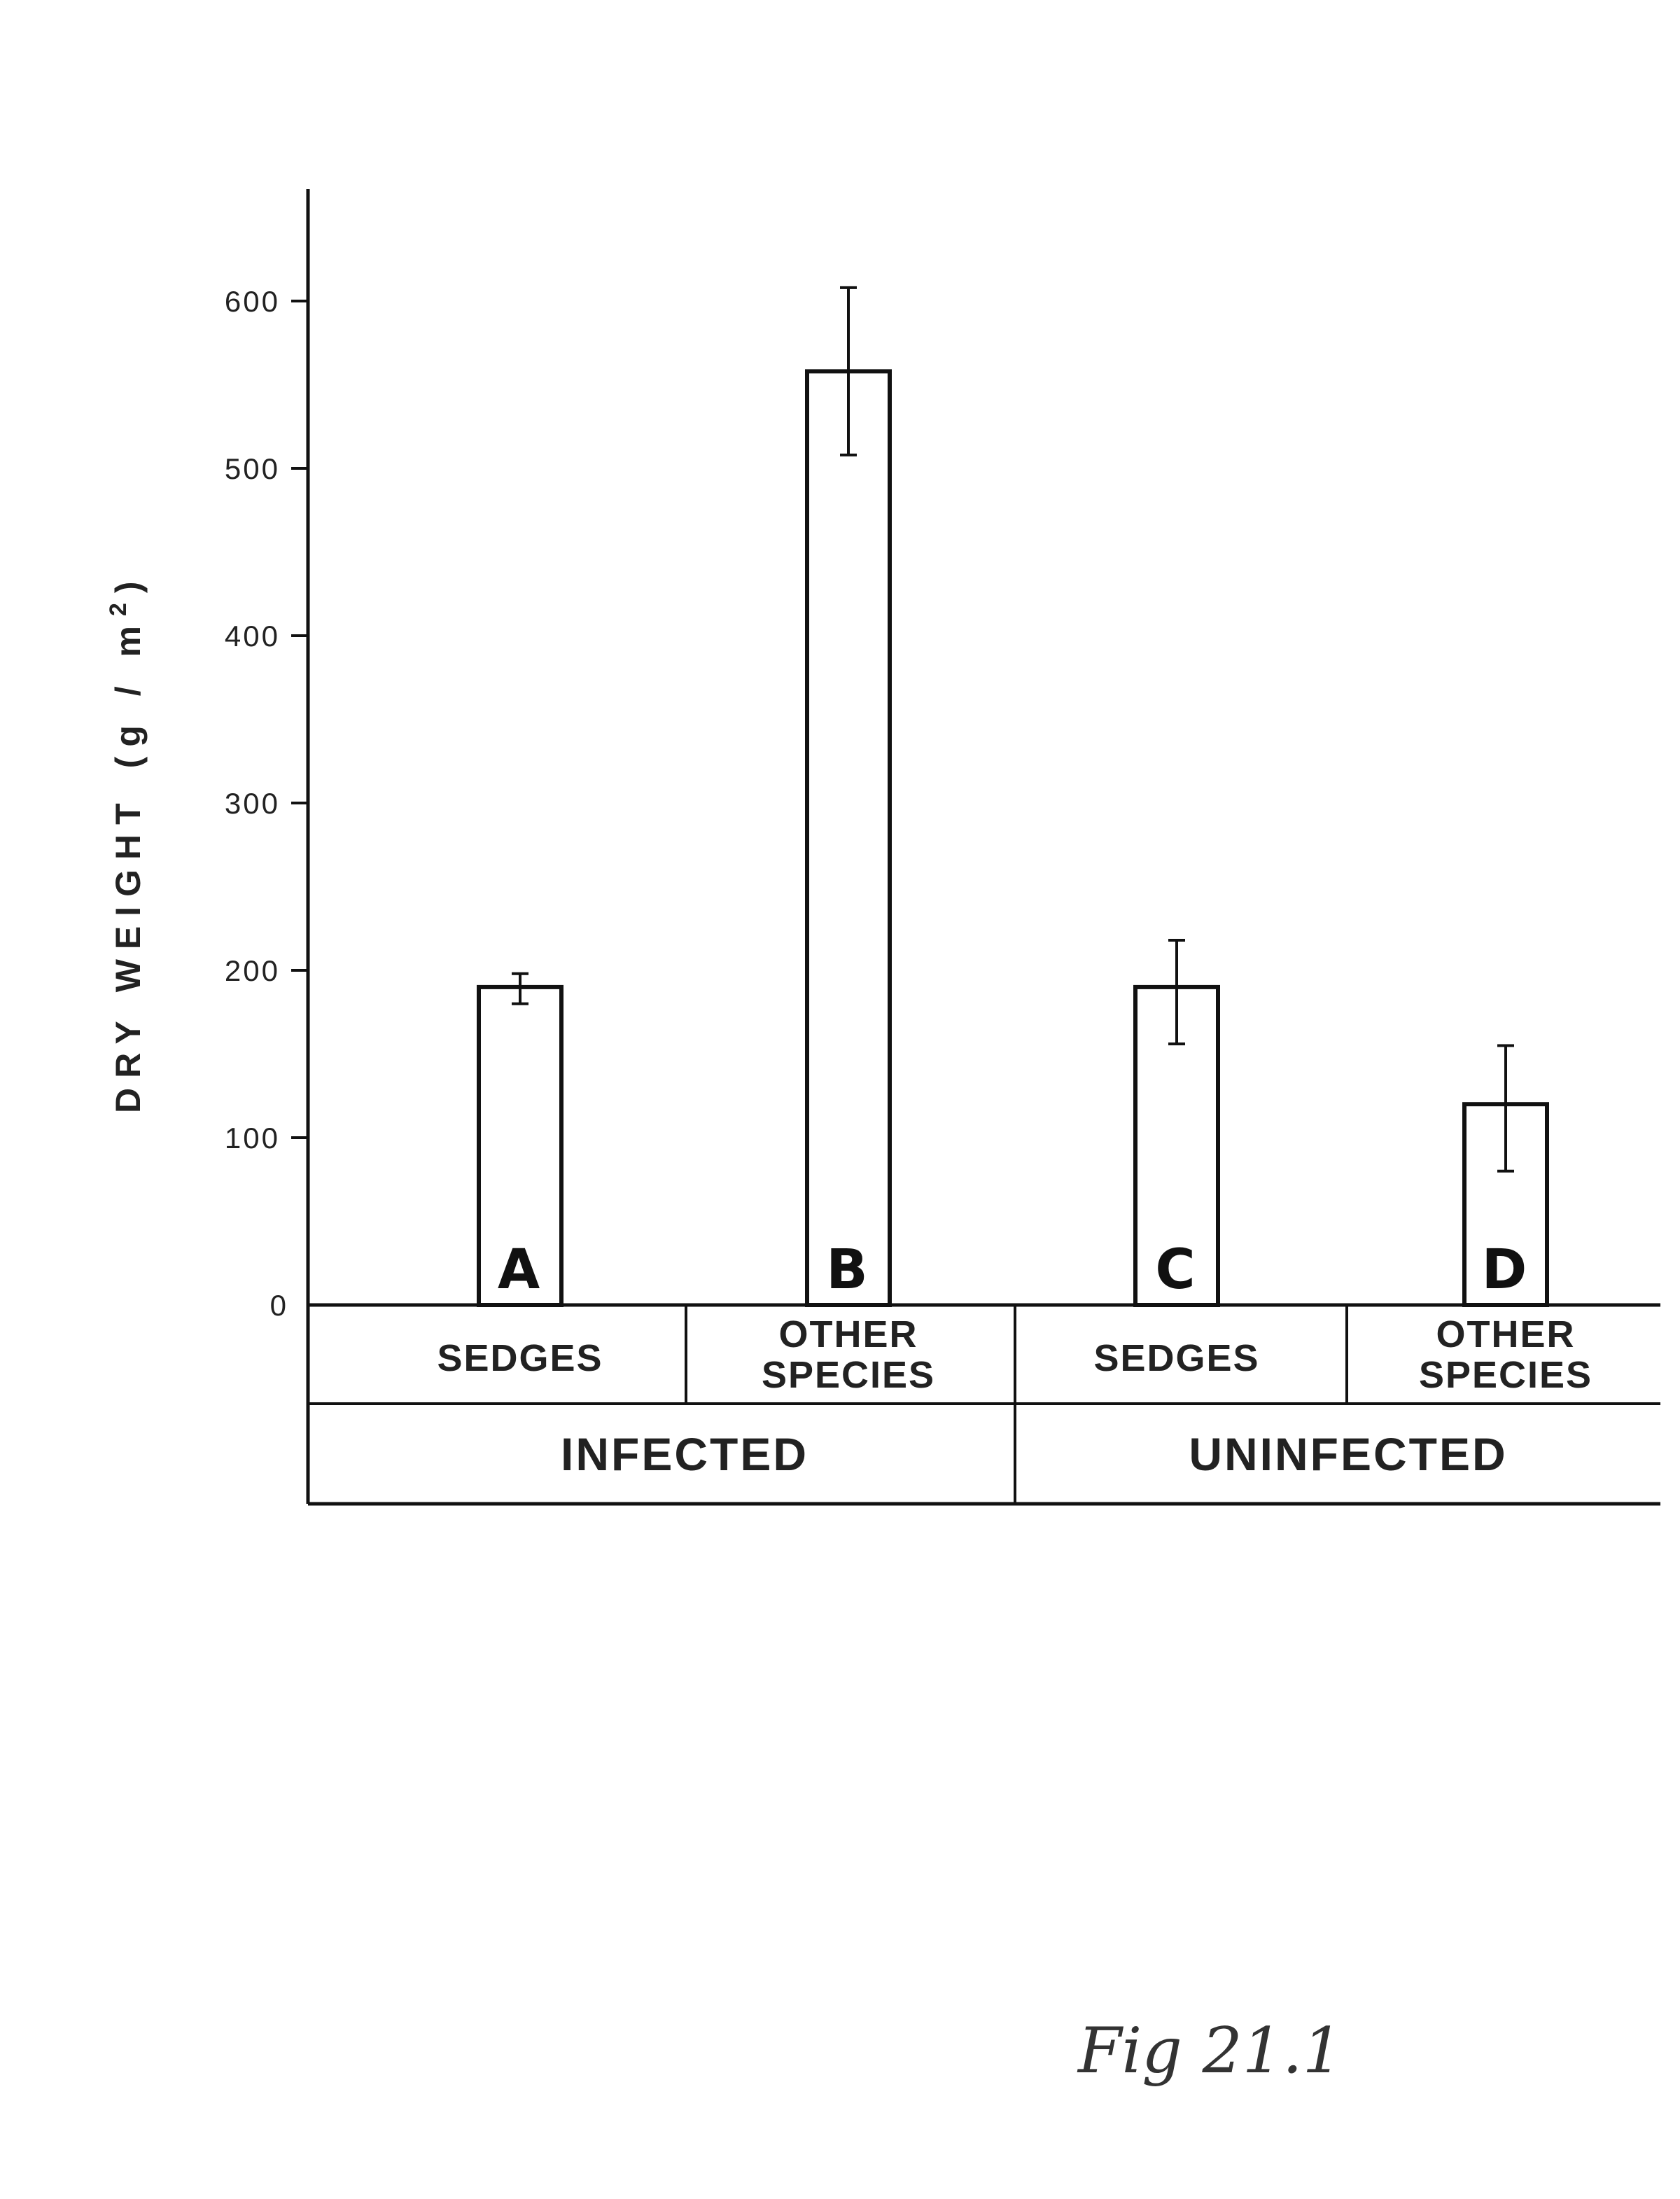  I want to click on bar-b, so click(848, 838).